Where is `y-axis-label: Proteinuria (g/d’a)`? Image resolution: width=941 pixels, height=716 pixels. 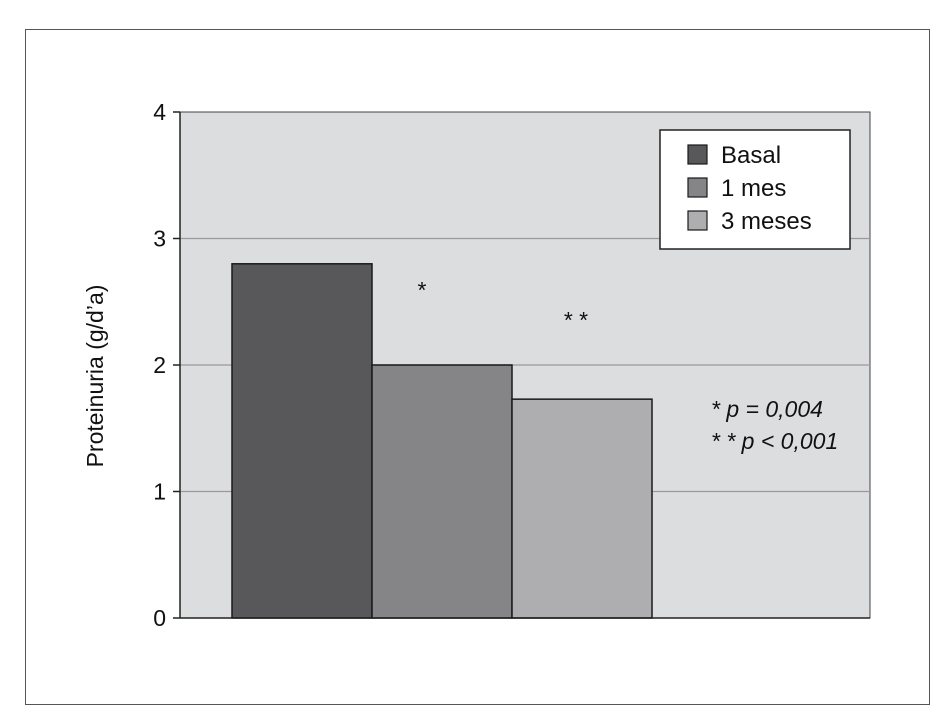
y-axis-label: Proteinuria (g/d’a) is located at coordinates (95, 376).